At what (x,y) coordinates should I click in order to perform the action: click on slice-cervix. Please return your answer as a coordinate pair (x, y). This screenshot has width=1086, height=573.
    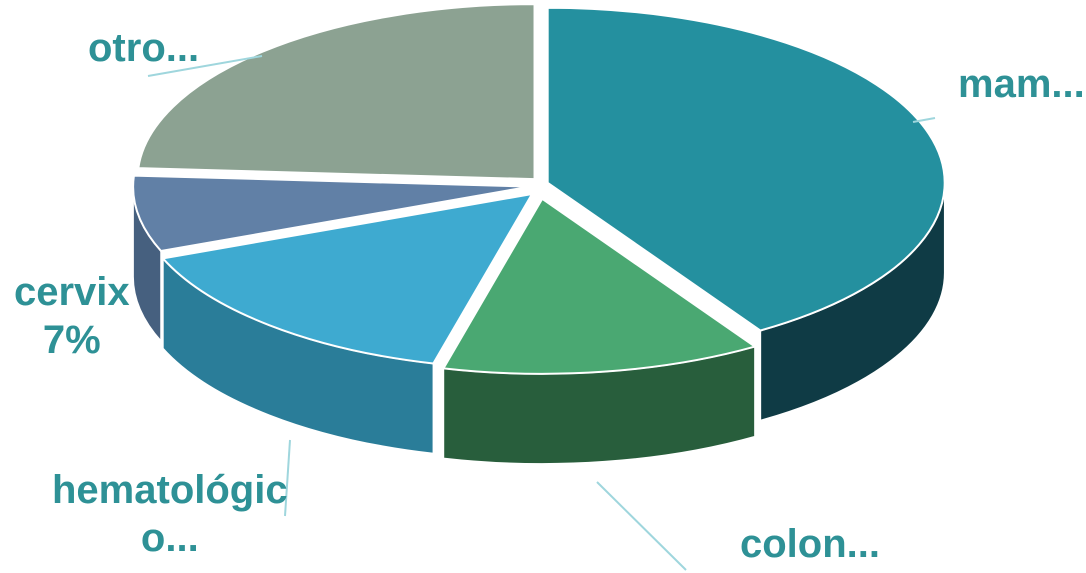
    Looking at the image, I should click on (331, 213).